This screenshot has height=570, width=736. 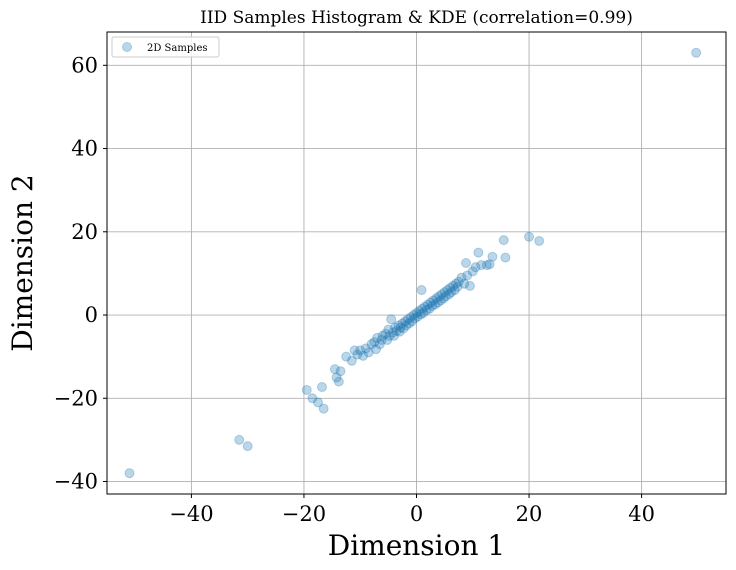 What do you see at coordinates (84, 65) in the screenshot?
I see `y-tick-label: 60` at bounding box center [84, 65].